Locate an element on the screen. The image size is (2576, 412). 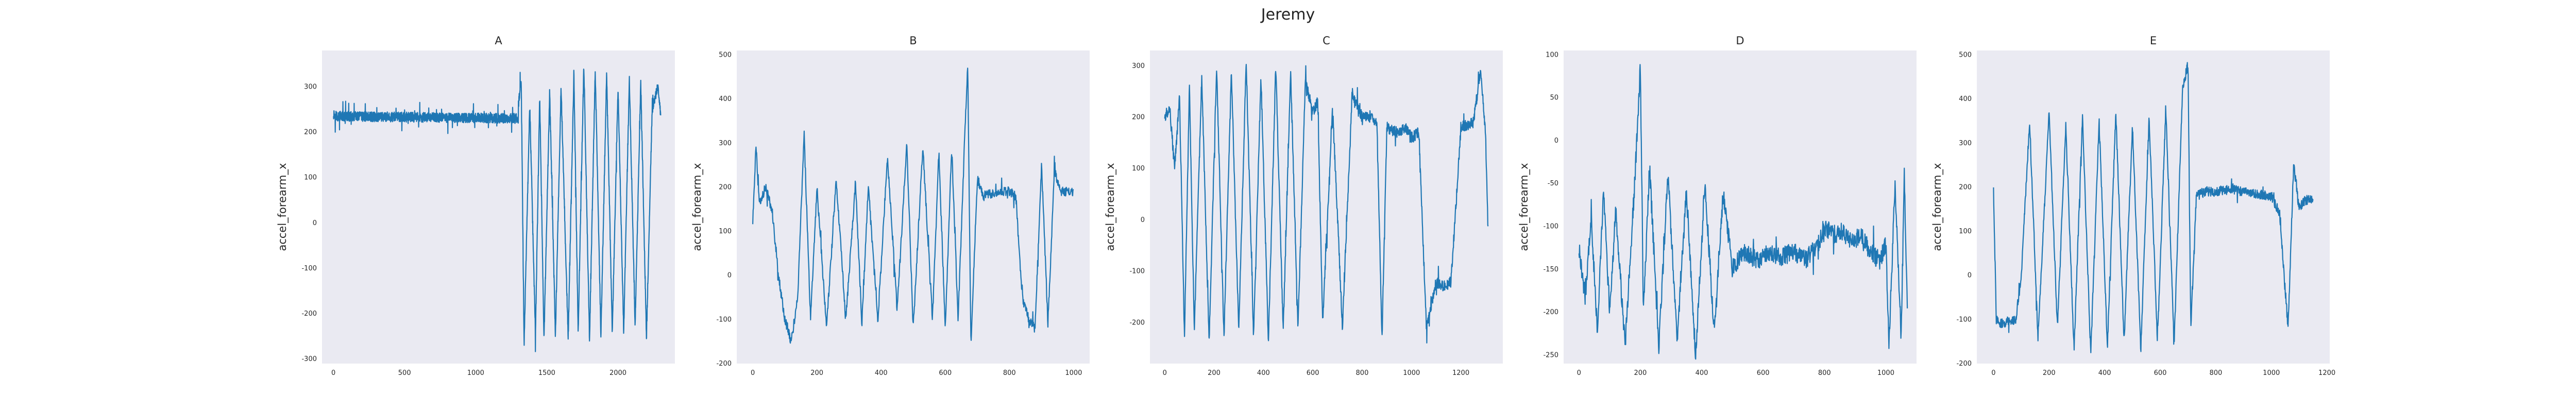
x-tick-label: 1500 is located at coordinates (546, 373).